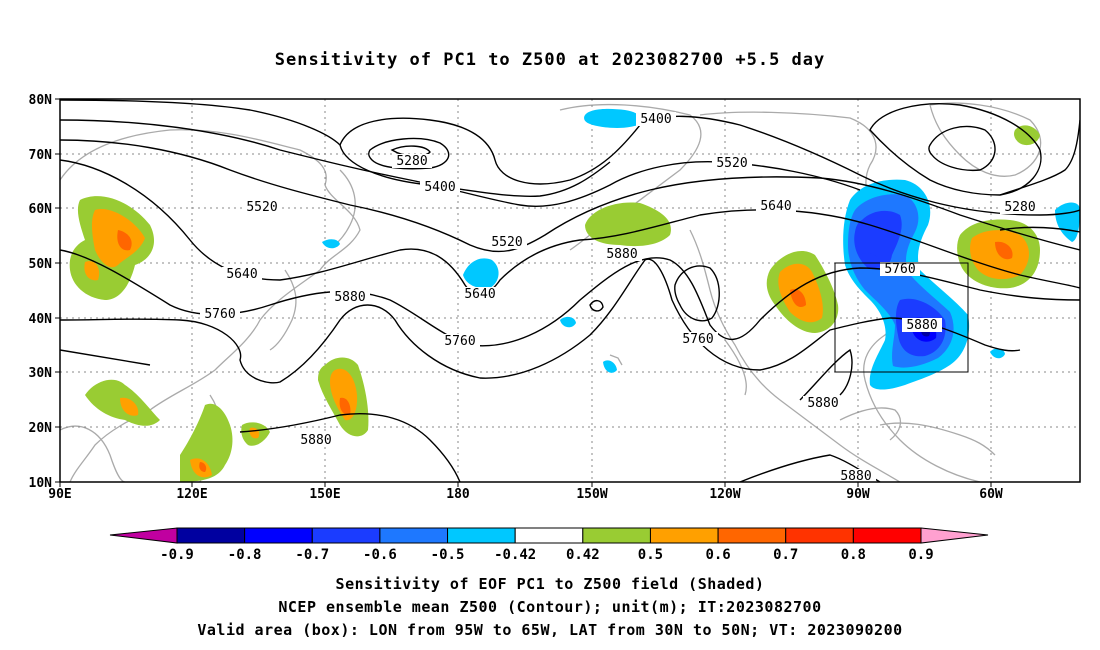 Image resolution: width=1100 pixels, height=650 pixels. Describe the element at coordinates (613, 118) in the screenshot. I see `negative-region-arctic` at that location.